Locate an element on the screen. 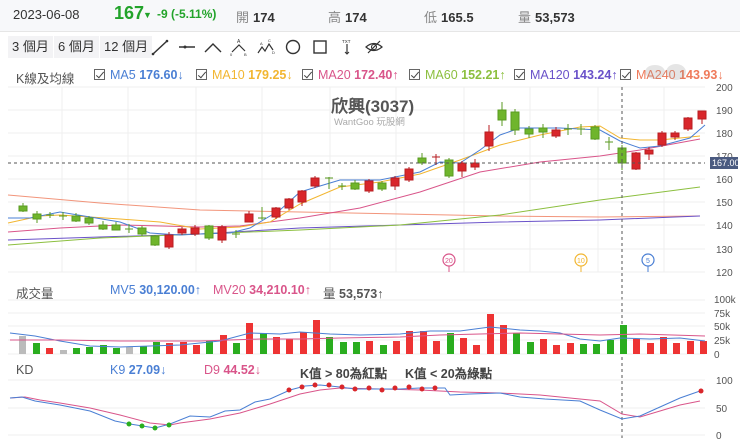  svg-text: 160 is located at coordinates (724, 180).